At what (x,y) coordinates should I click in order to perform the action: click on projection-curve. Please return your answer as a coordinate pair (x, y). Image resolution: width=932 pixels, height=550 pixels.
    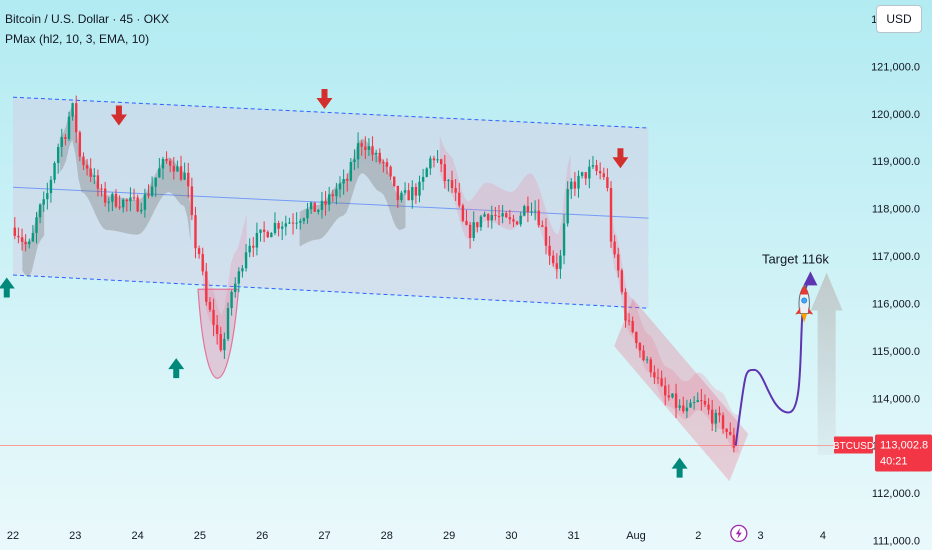
    Looking at the image, I should click on (771, 364).